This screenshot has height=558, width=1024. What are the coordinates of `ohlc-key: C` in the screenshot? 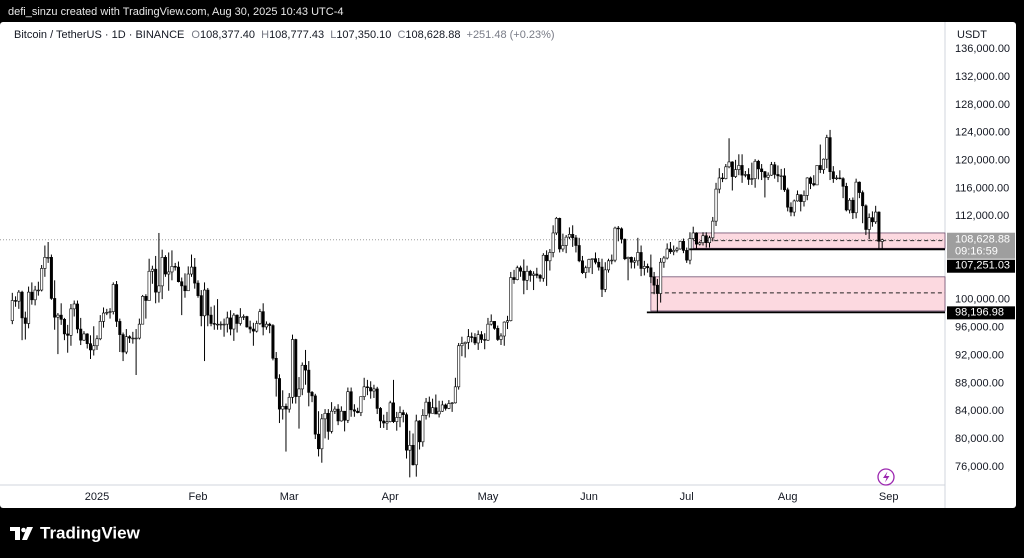 It's located at (401, 35).